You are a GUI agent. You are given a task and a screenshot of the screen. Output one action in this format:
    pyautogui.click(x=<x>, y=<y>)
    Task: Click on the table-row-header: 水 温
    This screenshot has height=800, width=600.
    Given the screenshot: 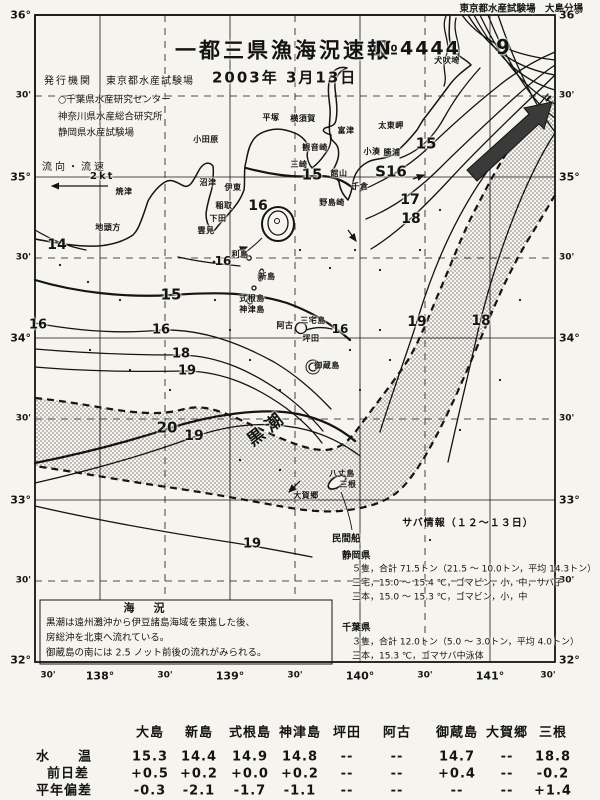 What is the action you would take?
    pyautogui.click(x=64, y=757)
    